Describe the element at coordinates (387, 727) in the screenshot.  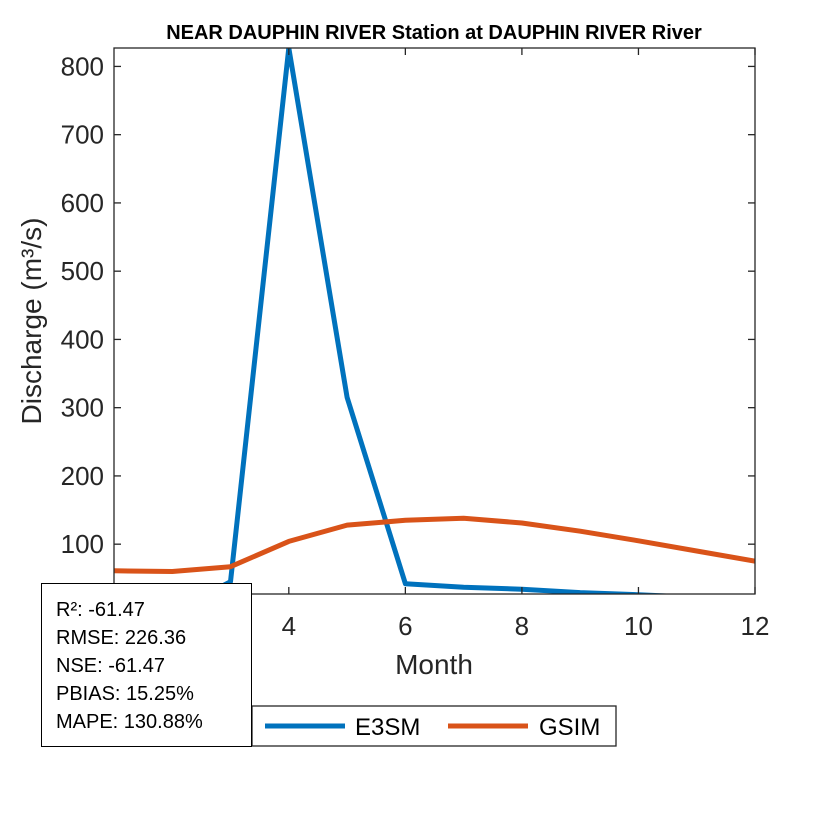
I see `legend-label-e3sm: E3SM` at that location.